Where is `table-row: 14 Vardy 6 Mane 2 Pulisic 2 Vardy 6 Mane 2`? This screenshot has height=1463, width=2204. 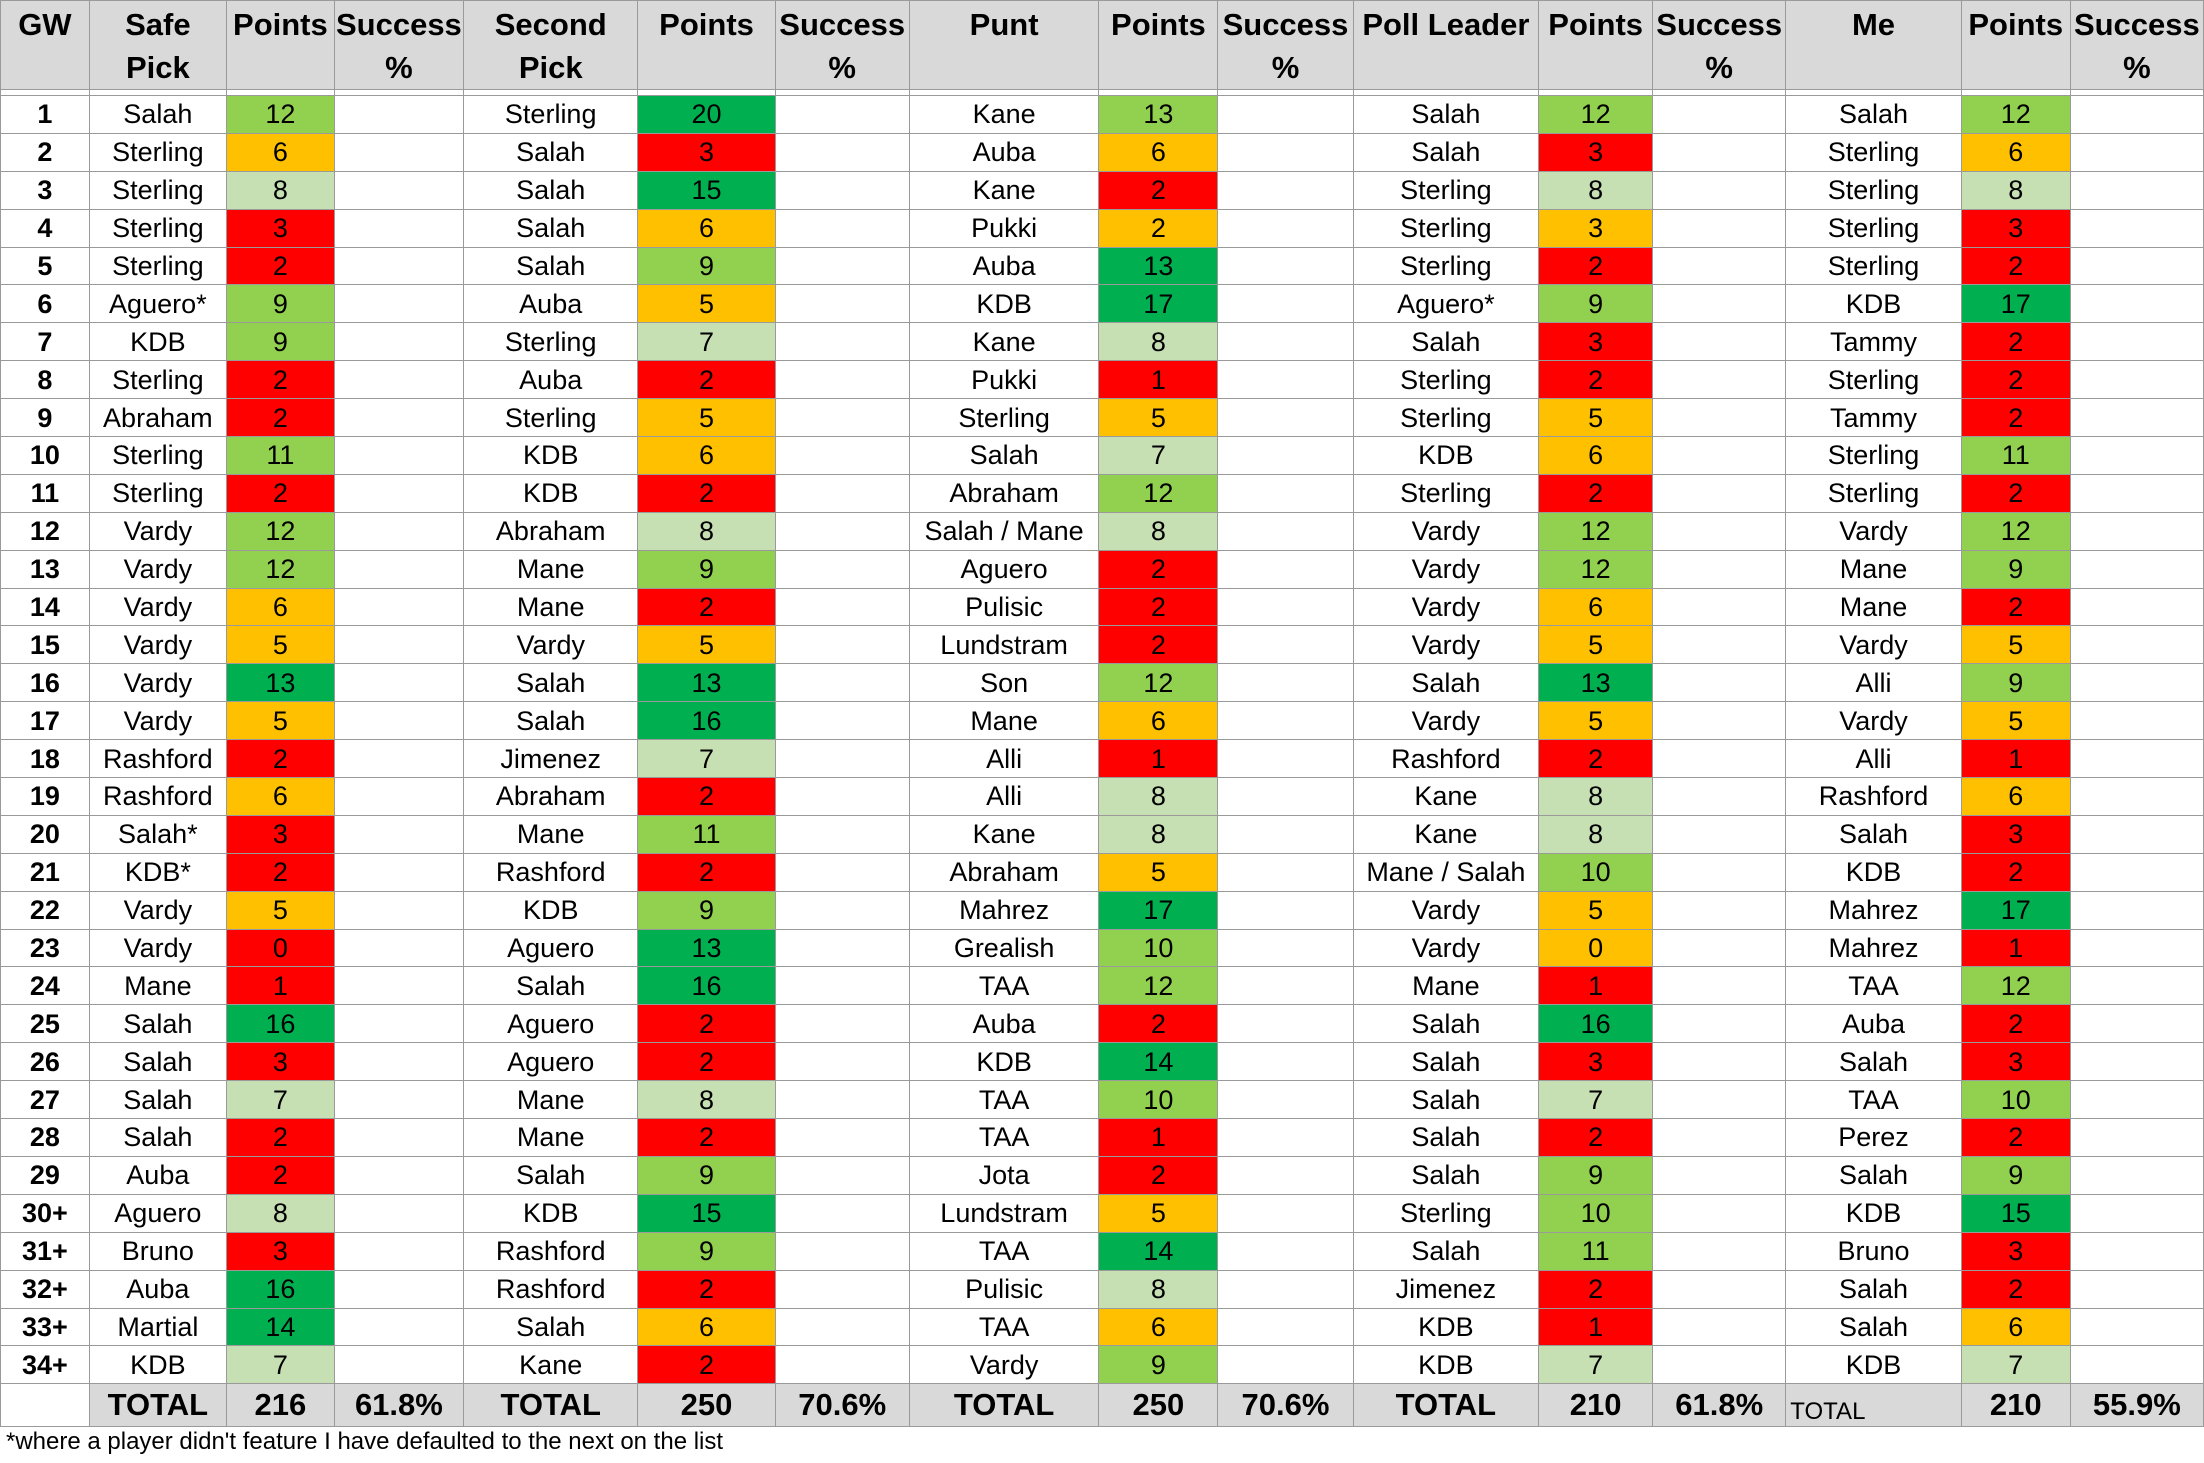 table-row: 14 Vardy 6 Mane 2 Pulisic 2 Vardy 6 Mane 2 is located at coordinates (1102, 607).